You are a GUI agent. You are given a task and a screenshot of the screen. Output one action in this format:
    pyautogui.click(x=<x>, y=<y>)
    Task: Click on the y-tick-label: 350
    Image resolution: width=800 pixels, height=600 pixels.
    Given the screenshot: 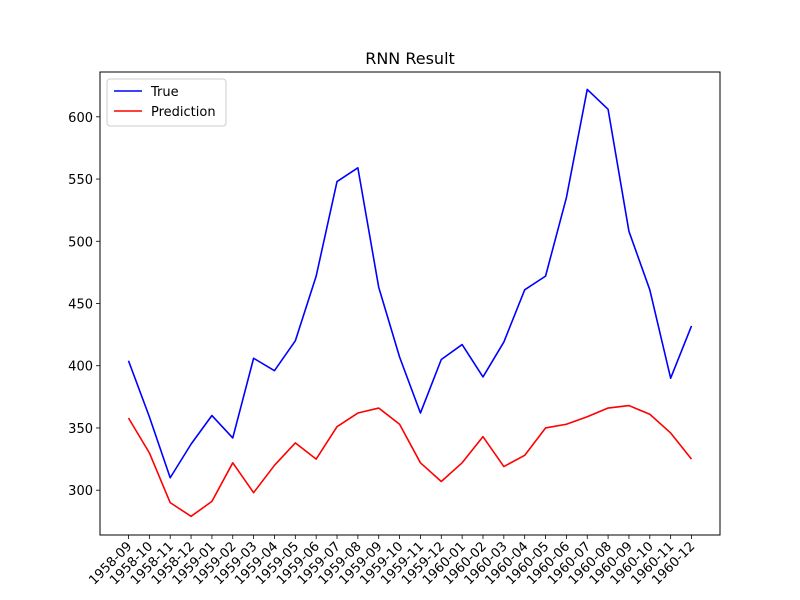 What is the action you would take?
    pyautogui.click(x=80, y=429)
    